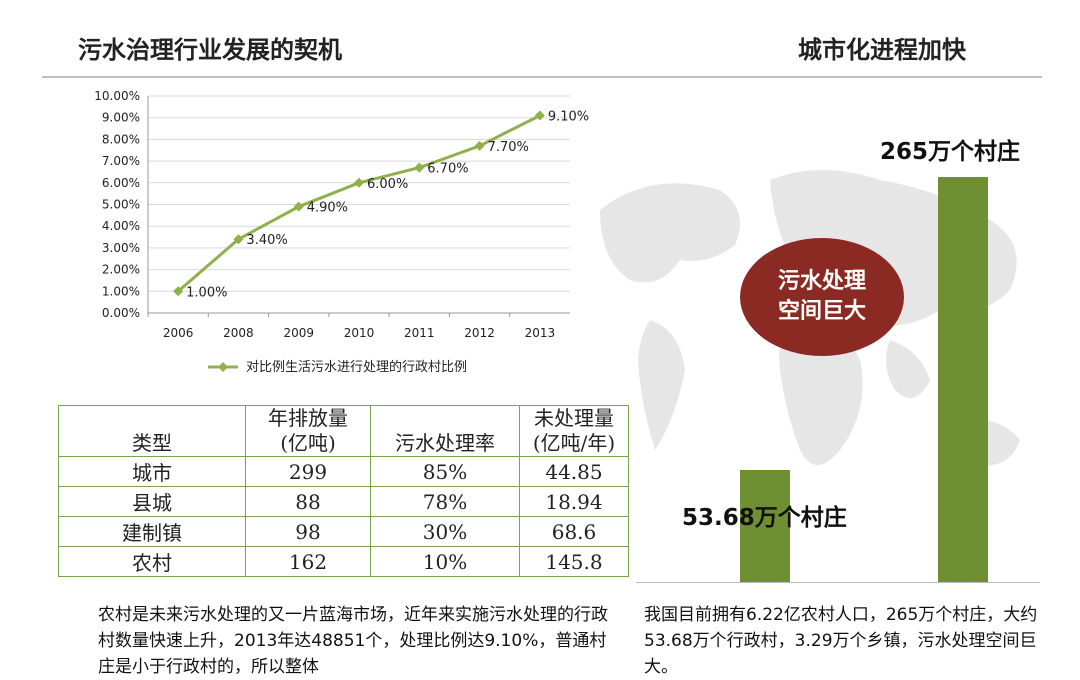 The image size is (1080, 680). I want to click on x-tick-label: 2013, so click(540, 333).